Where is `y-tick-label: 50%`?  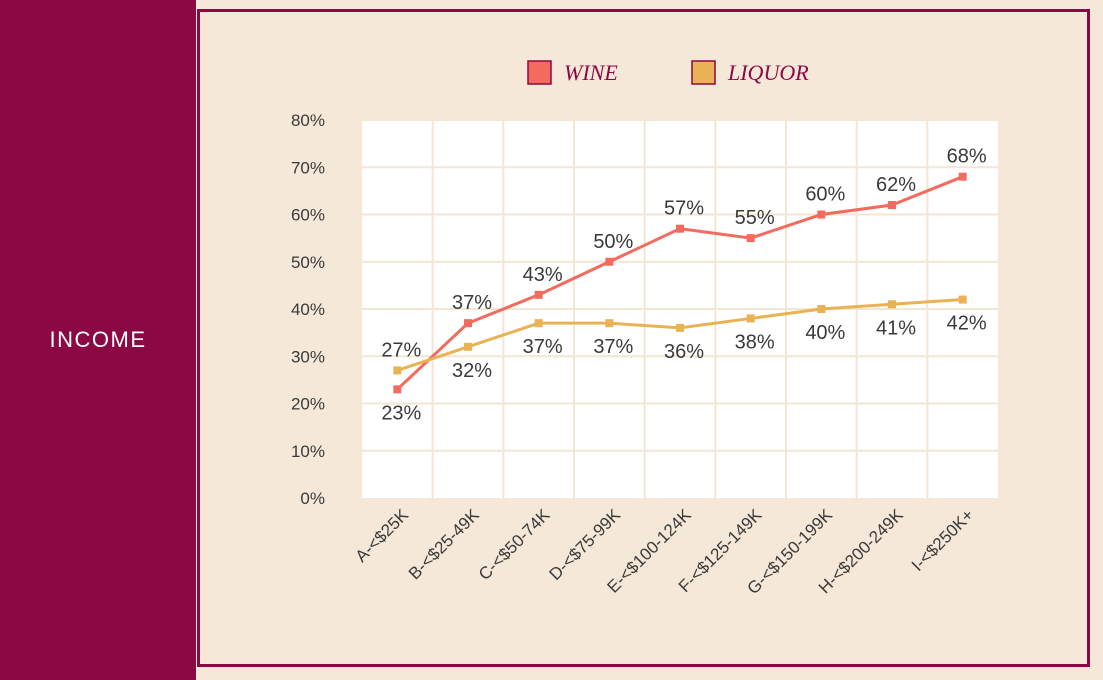 y-tick-label: 50% is located at coordinates (308, 262).